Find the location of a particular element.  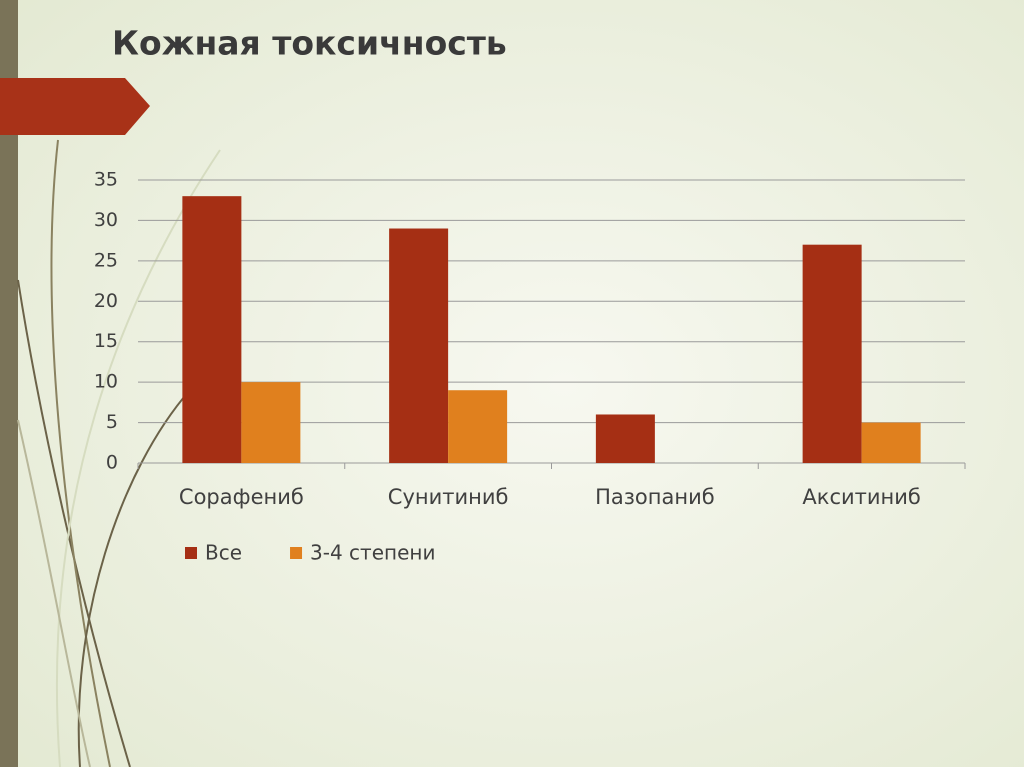

y-tick-label: 15 is located at coordinates (106, 341).